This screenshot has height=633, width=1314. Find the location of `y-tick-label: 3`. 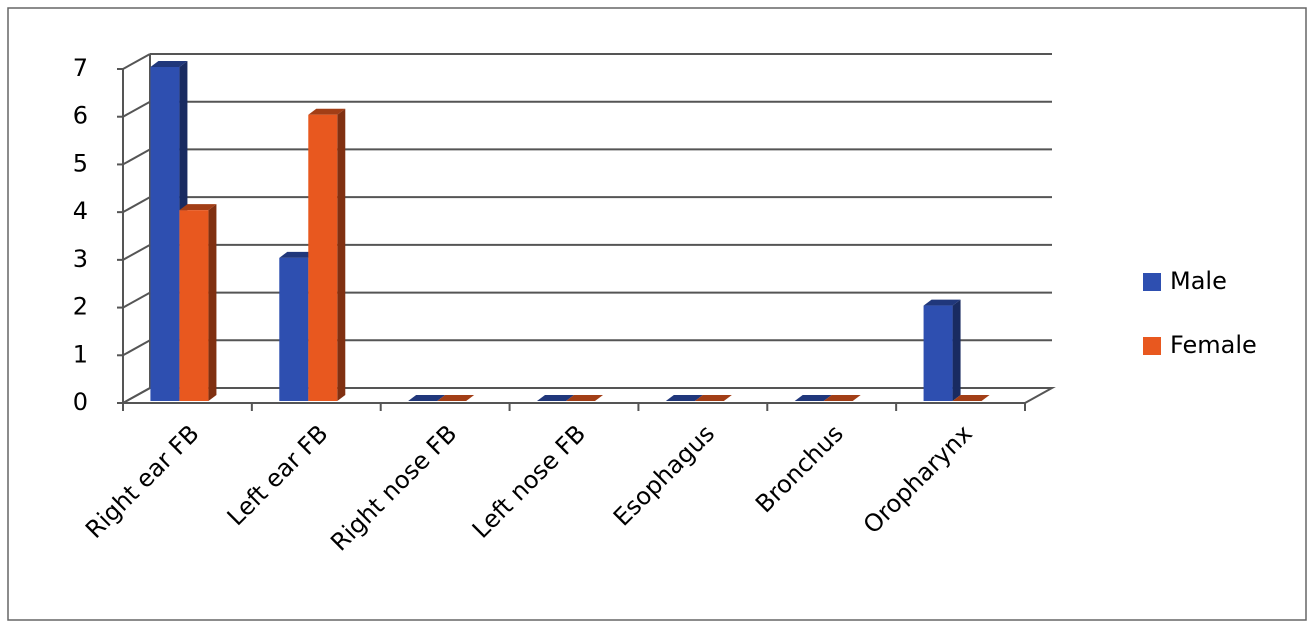

y-tick-label: 3 is located at coordinates (80, 259).